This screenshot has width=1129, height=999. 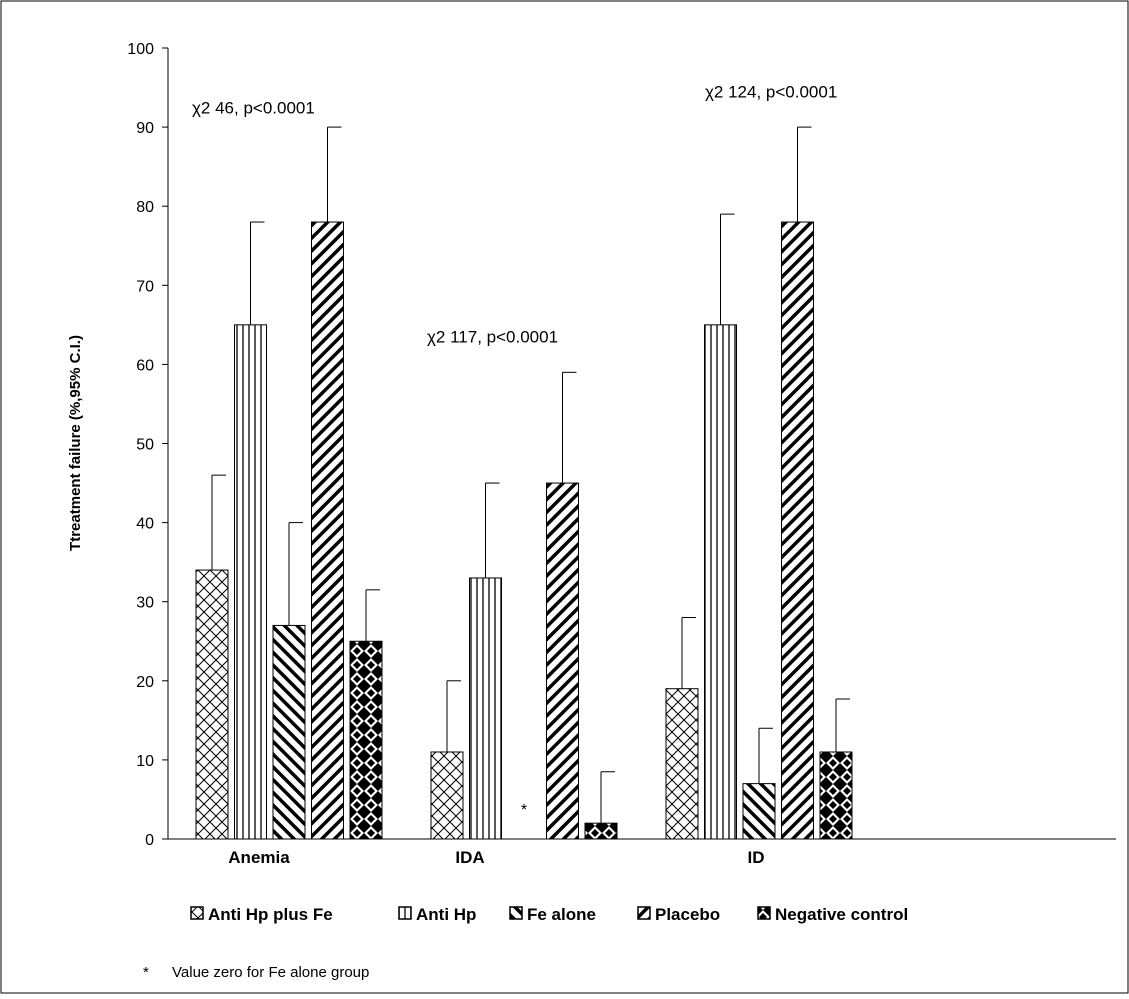 What do you see at coordinates (145, 445) in the screenshot?
I see `y-tick-label: 50` at bounding box center [145, 445].